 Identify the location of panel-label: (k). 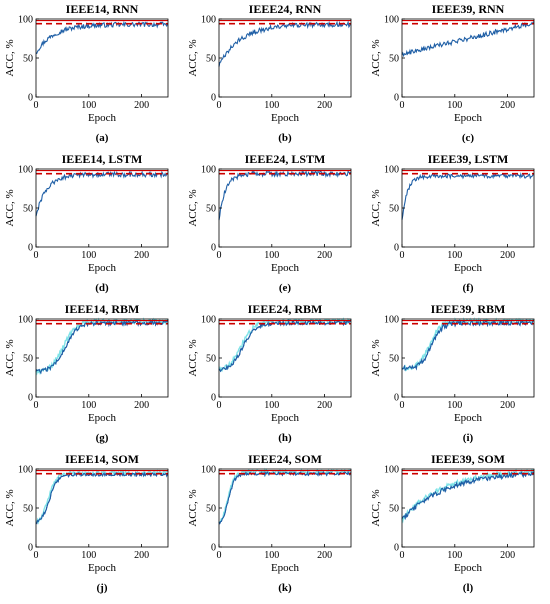
(285, 588).